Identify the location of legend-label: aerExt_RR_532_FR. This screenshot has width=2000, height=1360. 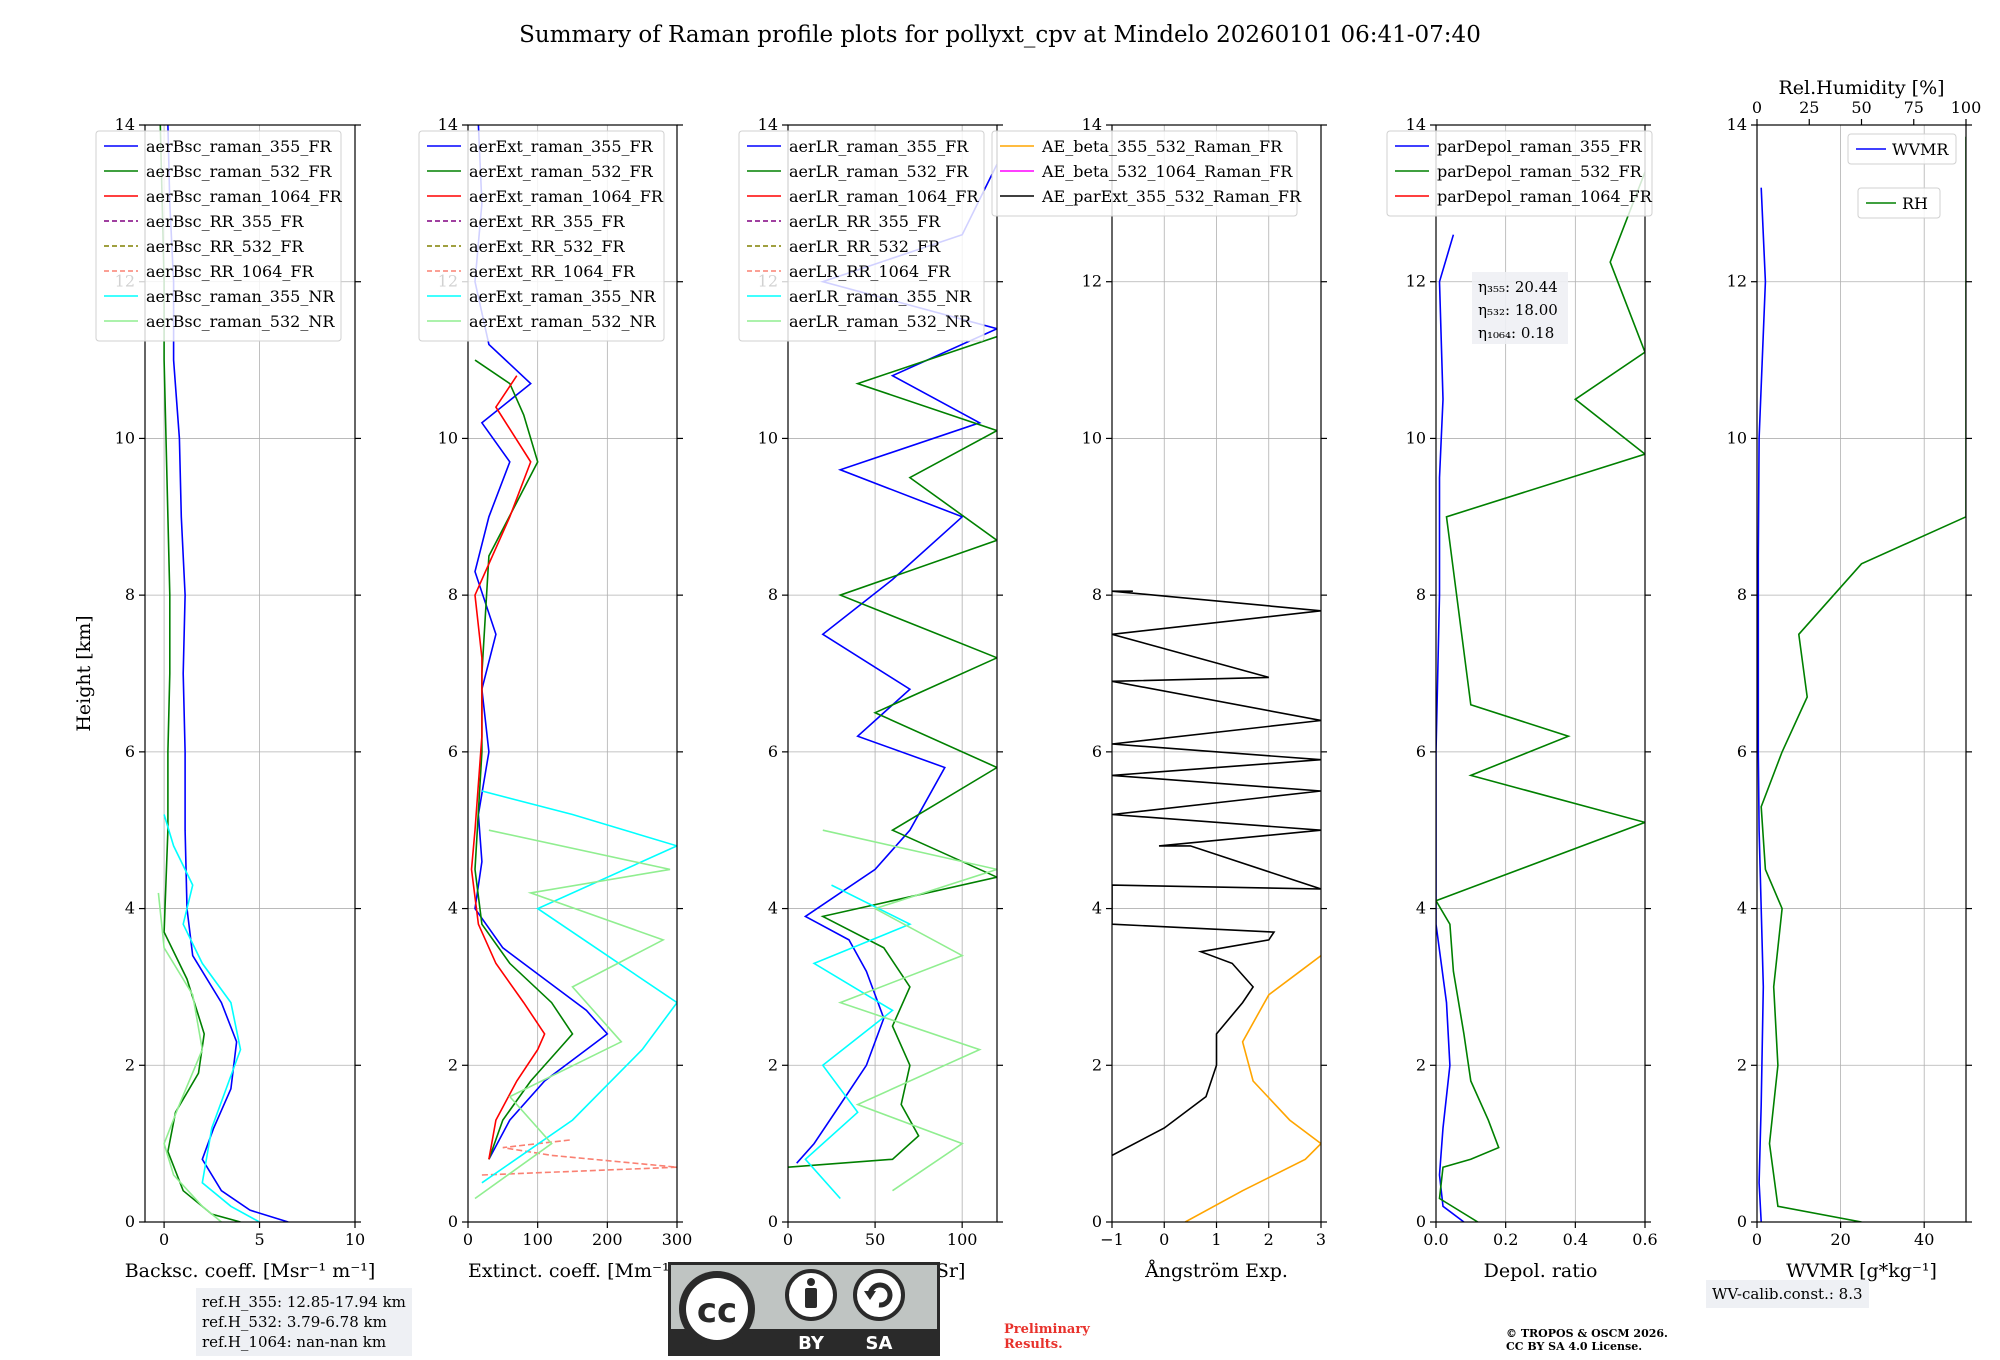
(547, 246).